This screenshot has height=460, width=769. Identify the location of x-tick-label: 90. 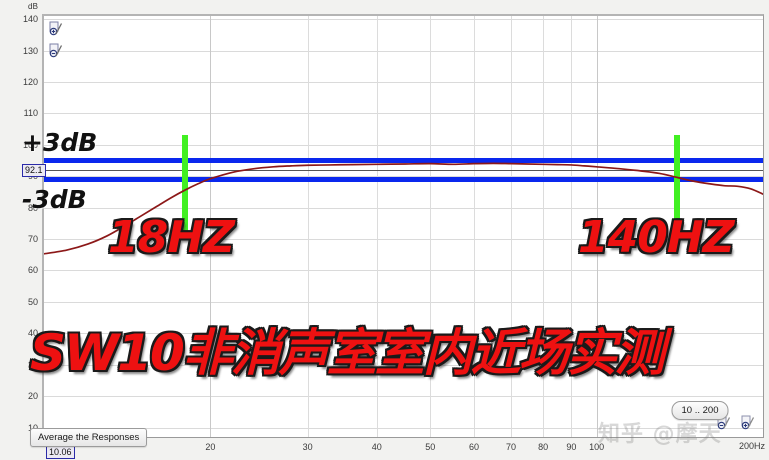
(571, 447).